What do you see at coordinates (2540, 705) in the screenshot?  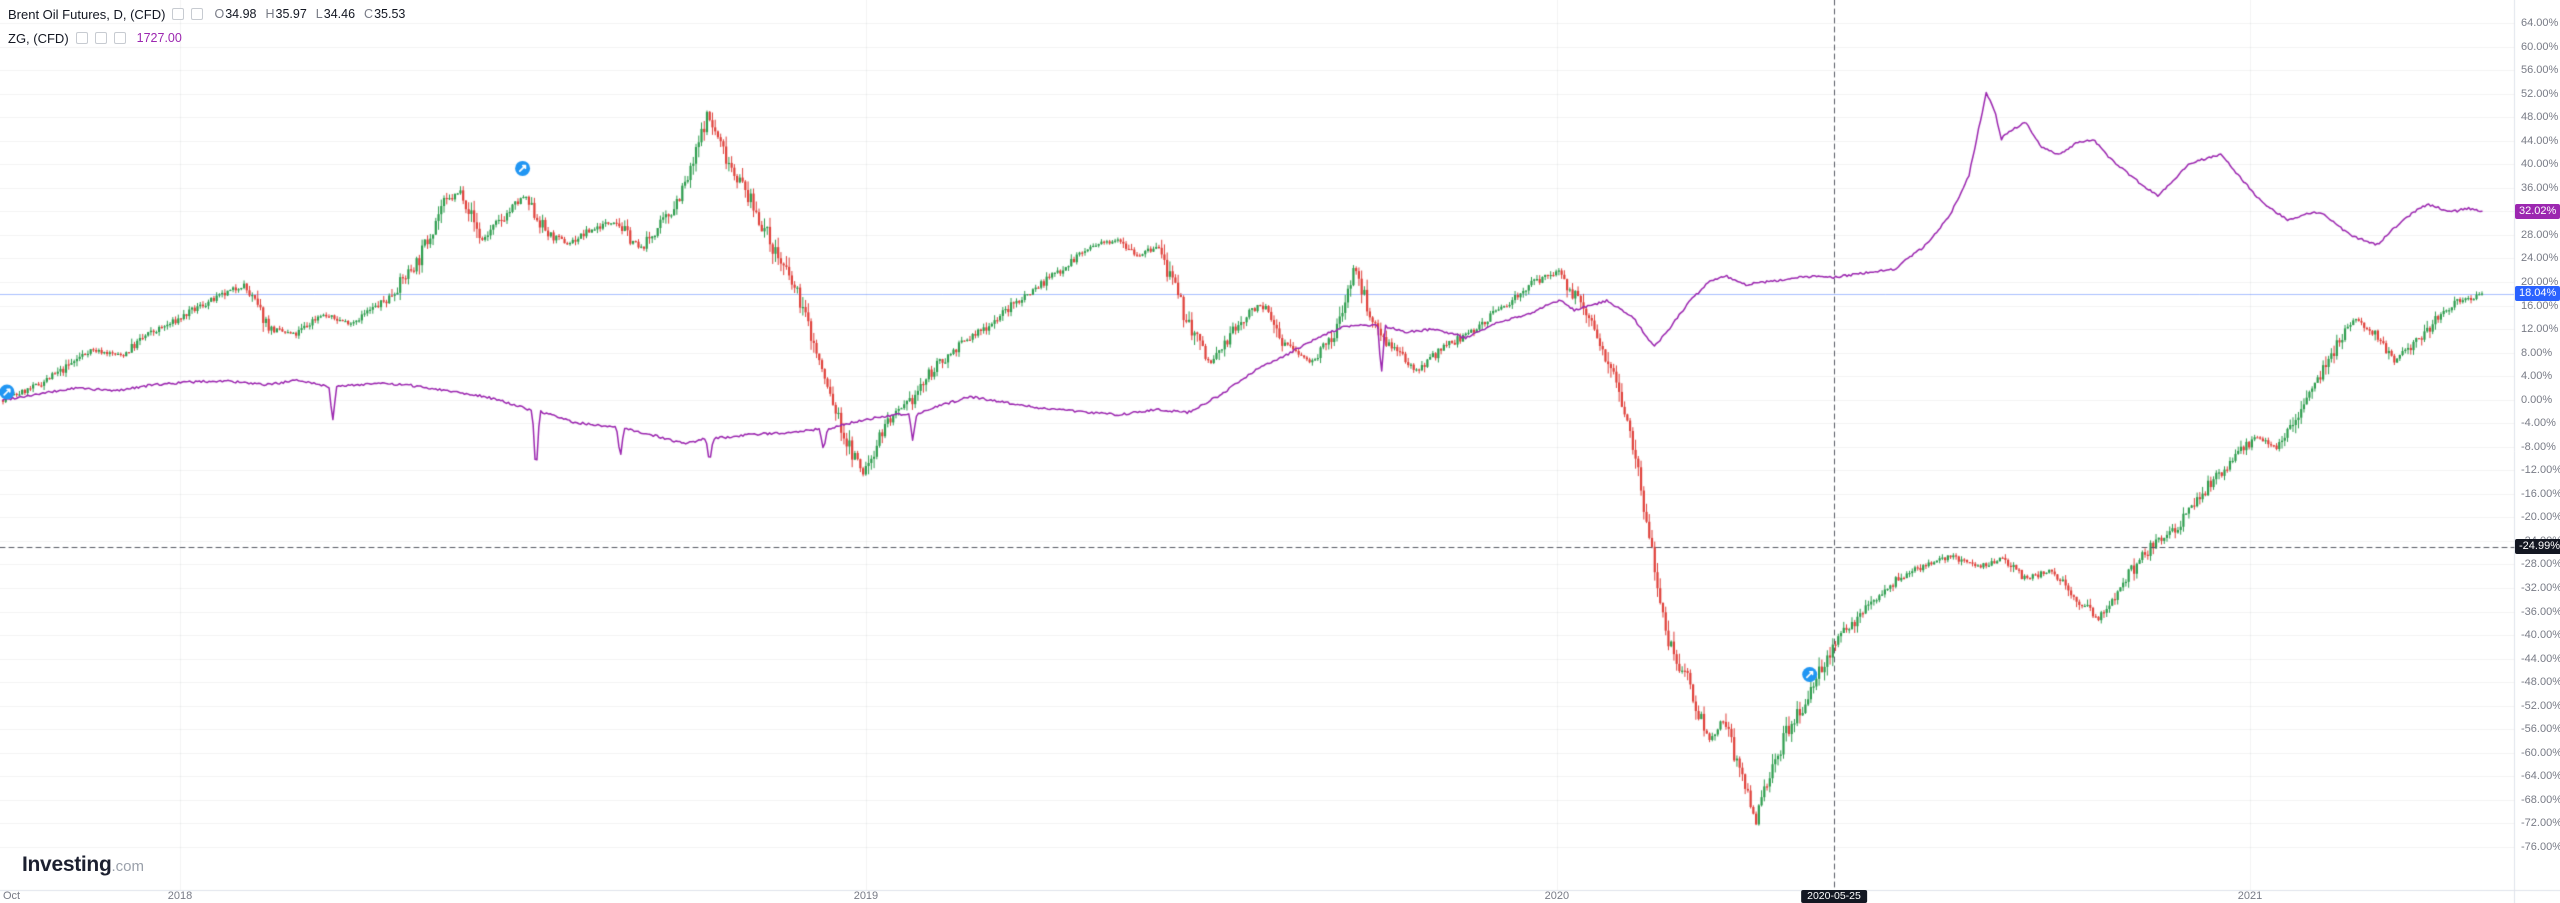 I see `y-axis-label: -52.00%` at bounding box center [2540, 705].